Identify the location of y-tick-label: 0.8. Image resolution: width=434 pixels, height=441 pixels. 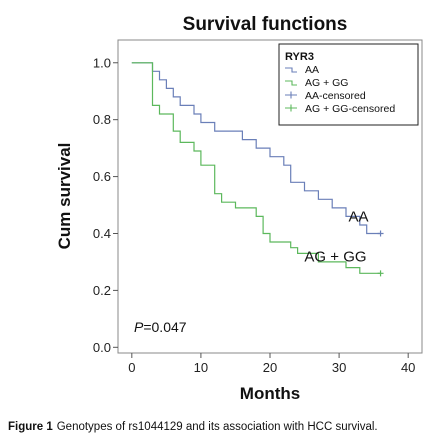
(102, 119).